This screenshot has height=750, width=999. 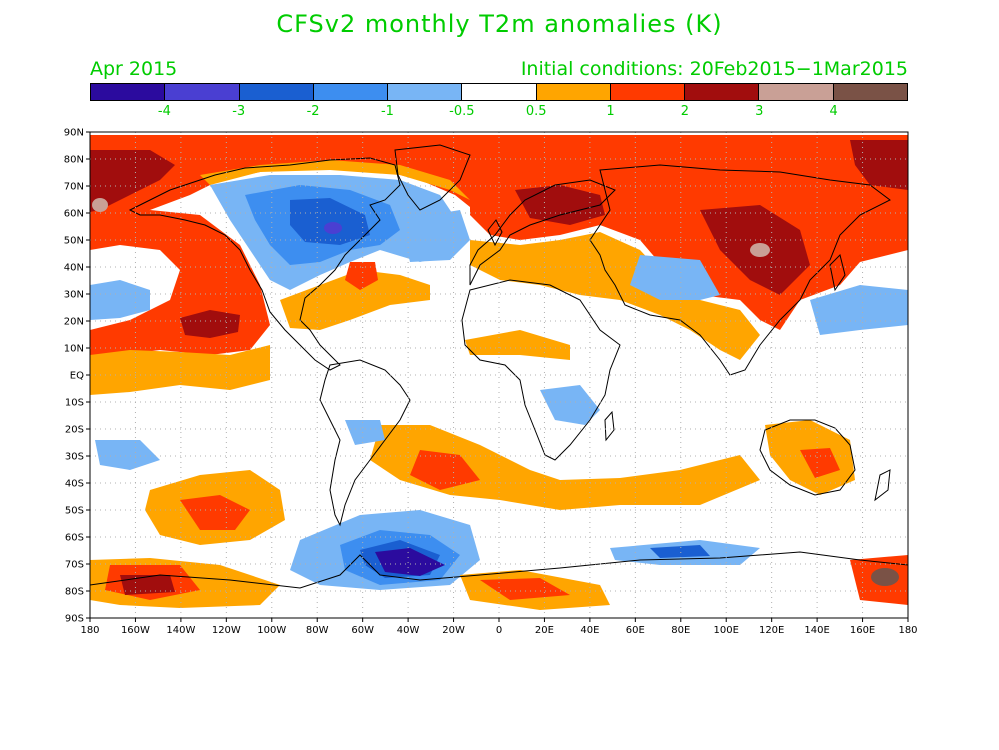 What do you see at coordinates (833, 111) in the screenshot?
I see `colorbar-tick-label: 4` at bounding box center [833, 111].